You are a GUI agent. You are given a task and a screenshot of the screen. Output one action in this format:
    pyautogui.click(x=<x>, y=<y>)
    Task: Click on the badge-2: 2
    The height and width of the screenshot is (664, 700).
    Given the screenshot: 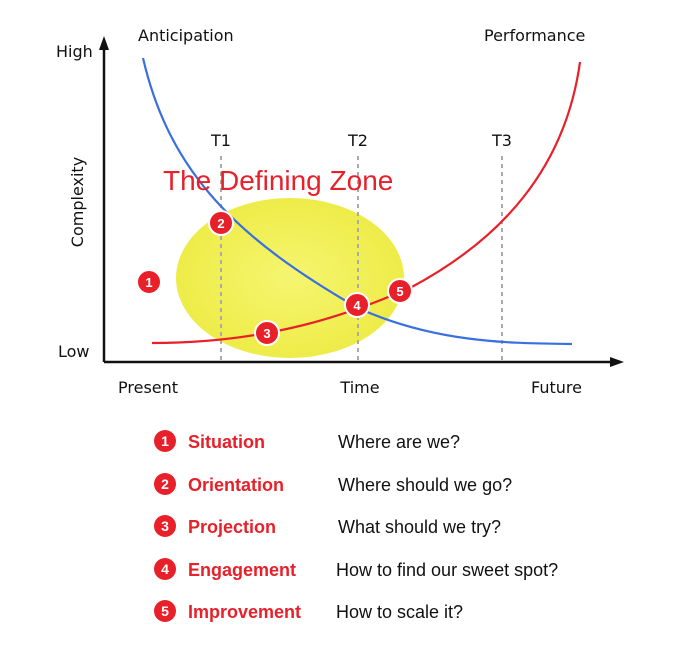 What is the action you would take?
    pyautogui.click(x=221, y=223)
    